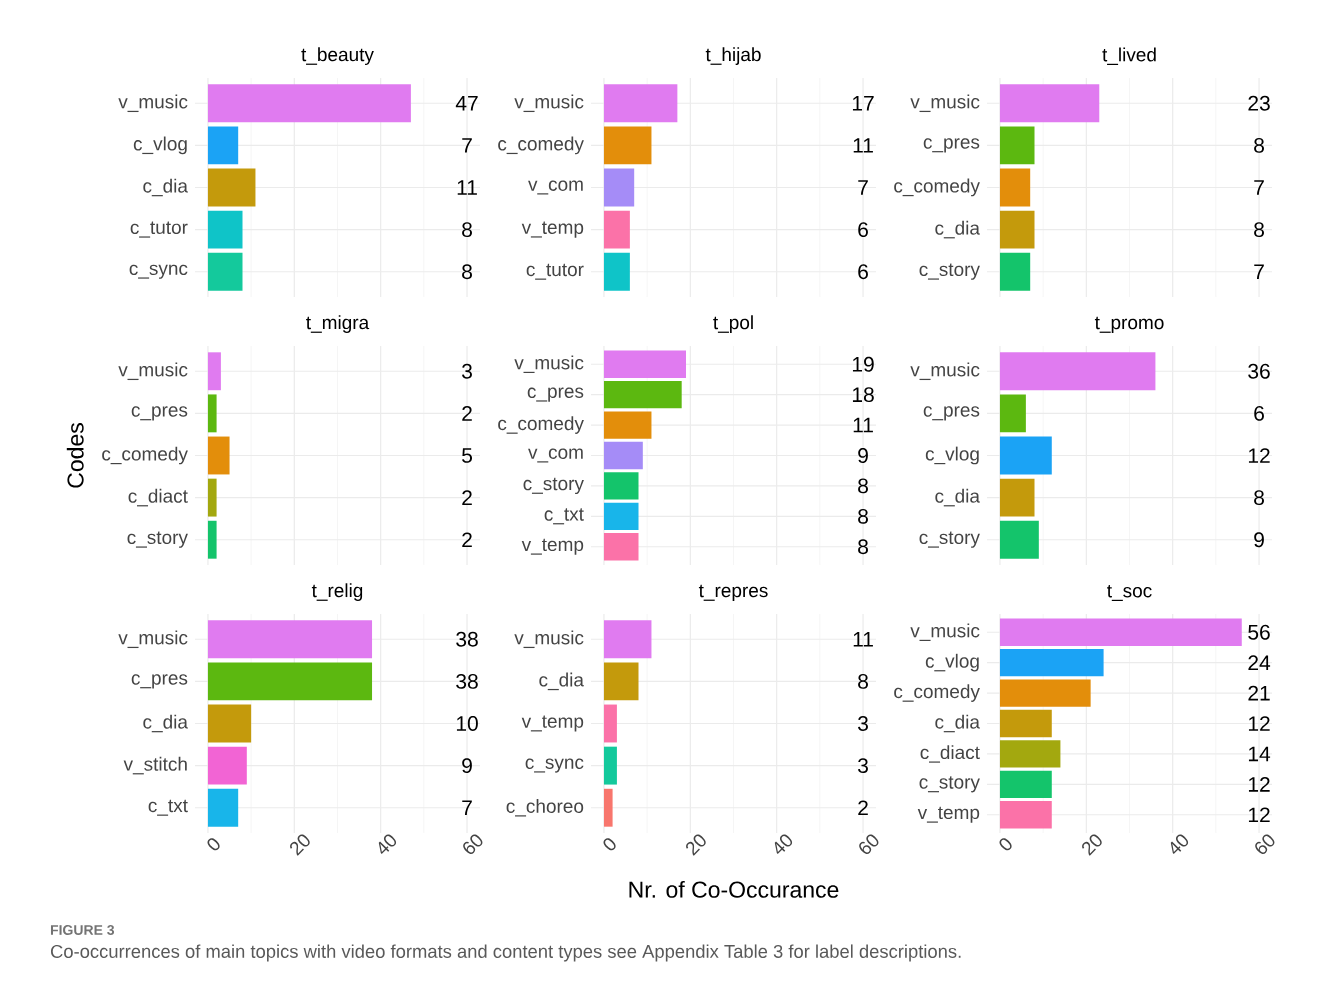 This screenshot has height=987, width=1322. Describe the element at coordinates (734, 889) in the screenshot. I see `x-axis-title: Nr. of Co-Occurance` at that location.